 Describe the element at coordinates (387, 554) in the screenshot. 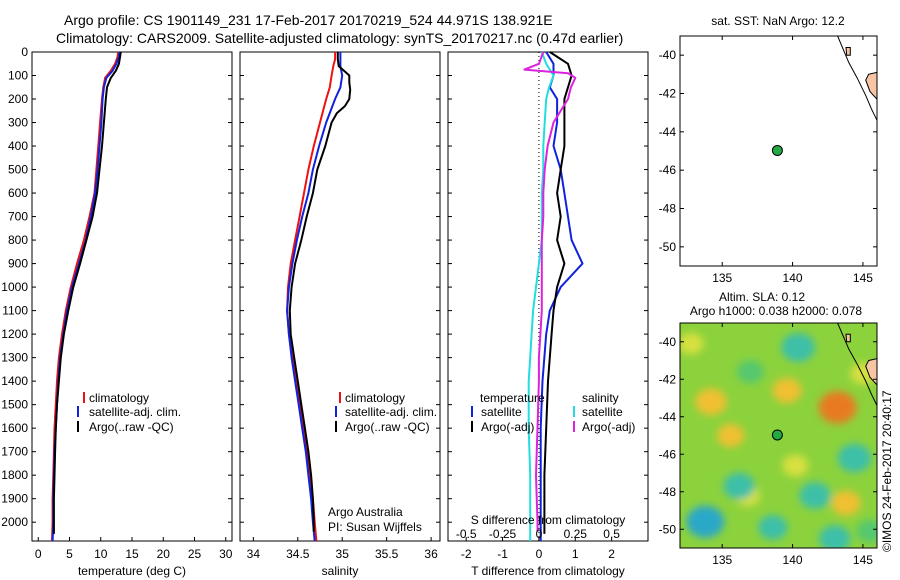

I see `x-tick-label: 35.5` at that location.